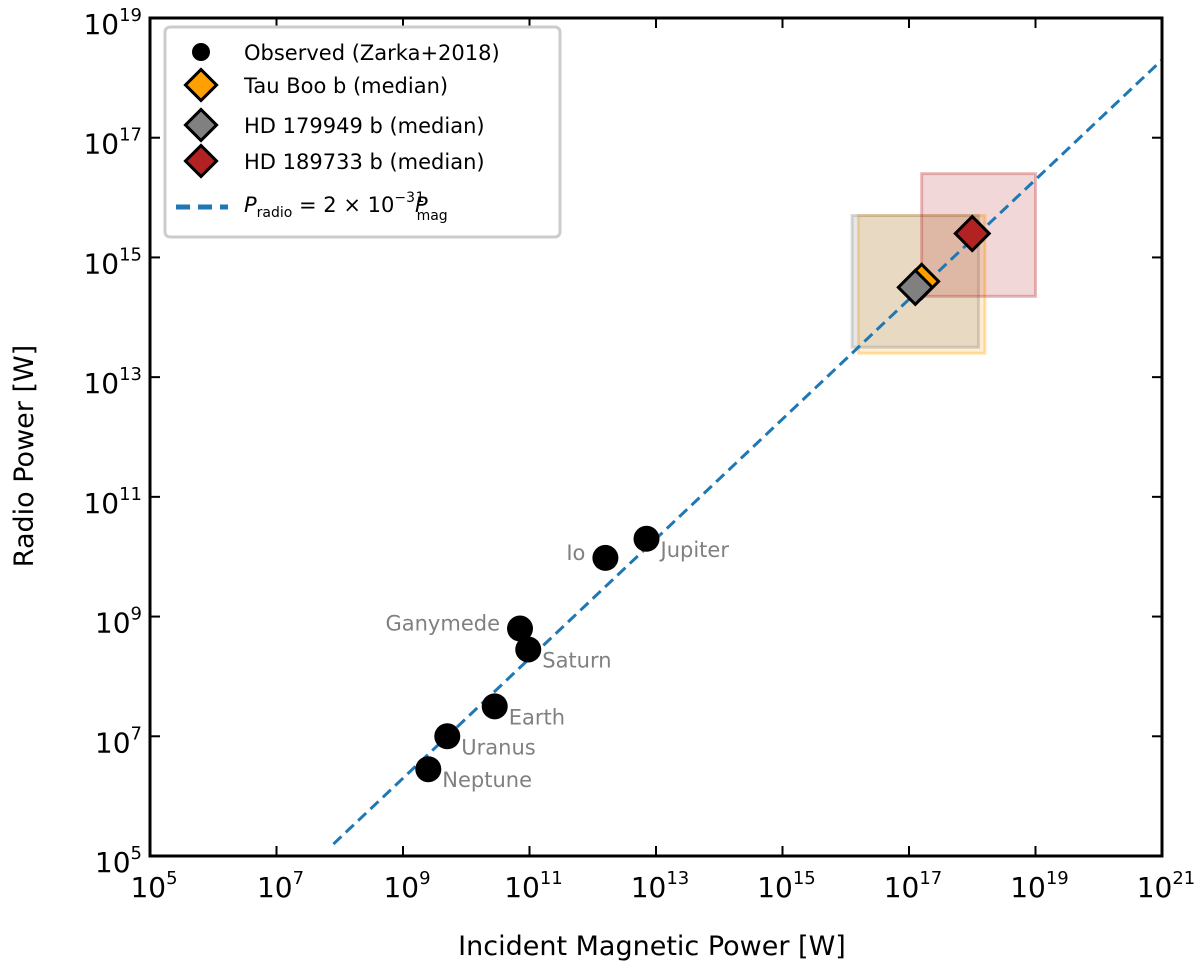  Describe the element at coordinates (280, 886) in the screenshot. I see `x-tick-label-1: 10⁷` at that location.